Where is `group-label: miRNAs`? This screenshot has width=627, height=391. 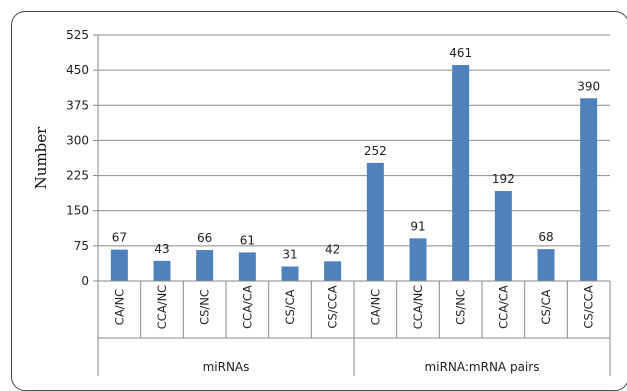
group-label: miRNAs is located at coordinates (226, 367).